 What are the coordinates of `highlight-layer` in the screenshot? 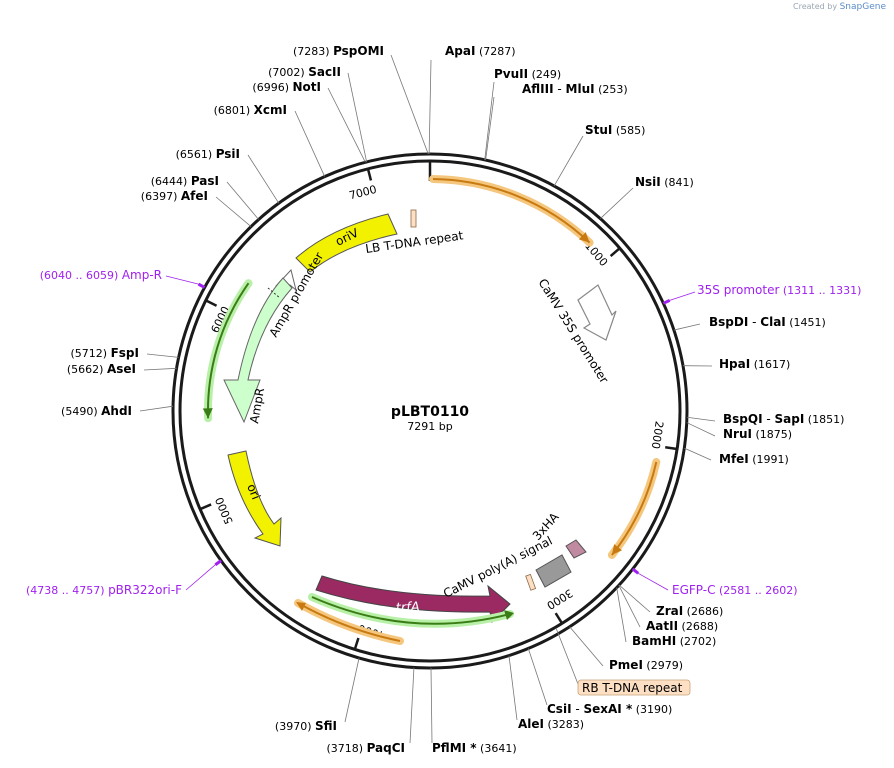 It's located at (545, 367).